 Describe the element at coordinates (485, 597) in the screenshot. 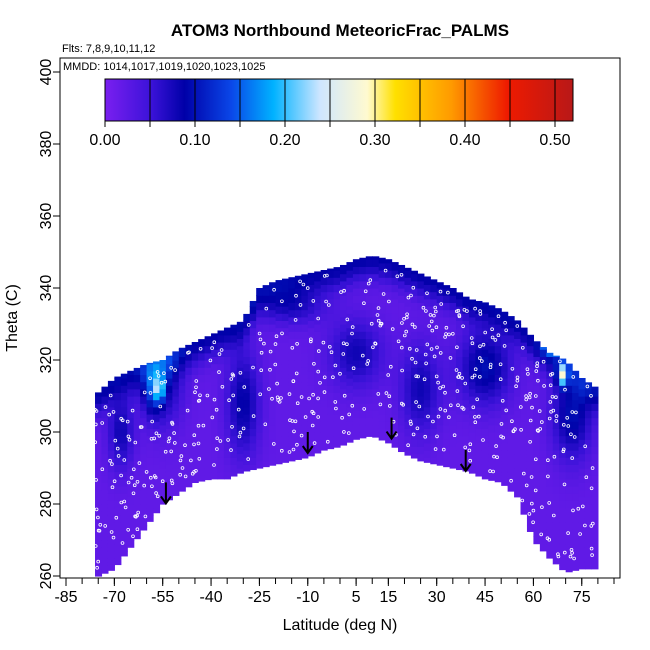

I see `x-tick-label: 45` at that location.